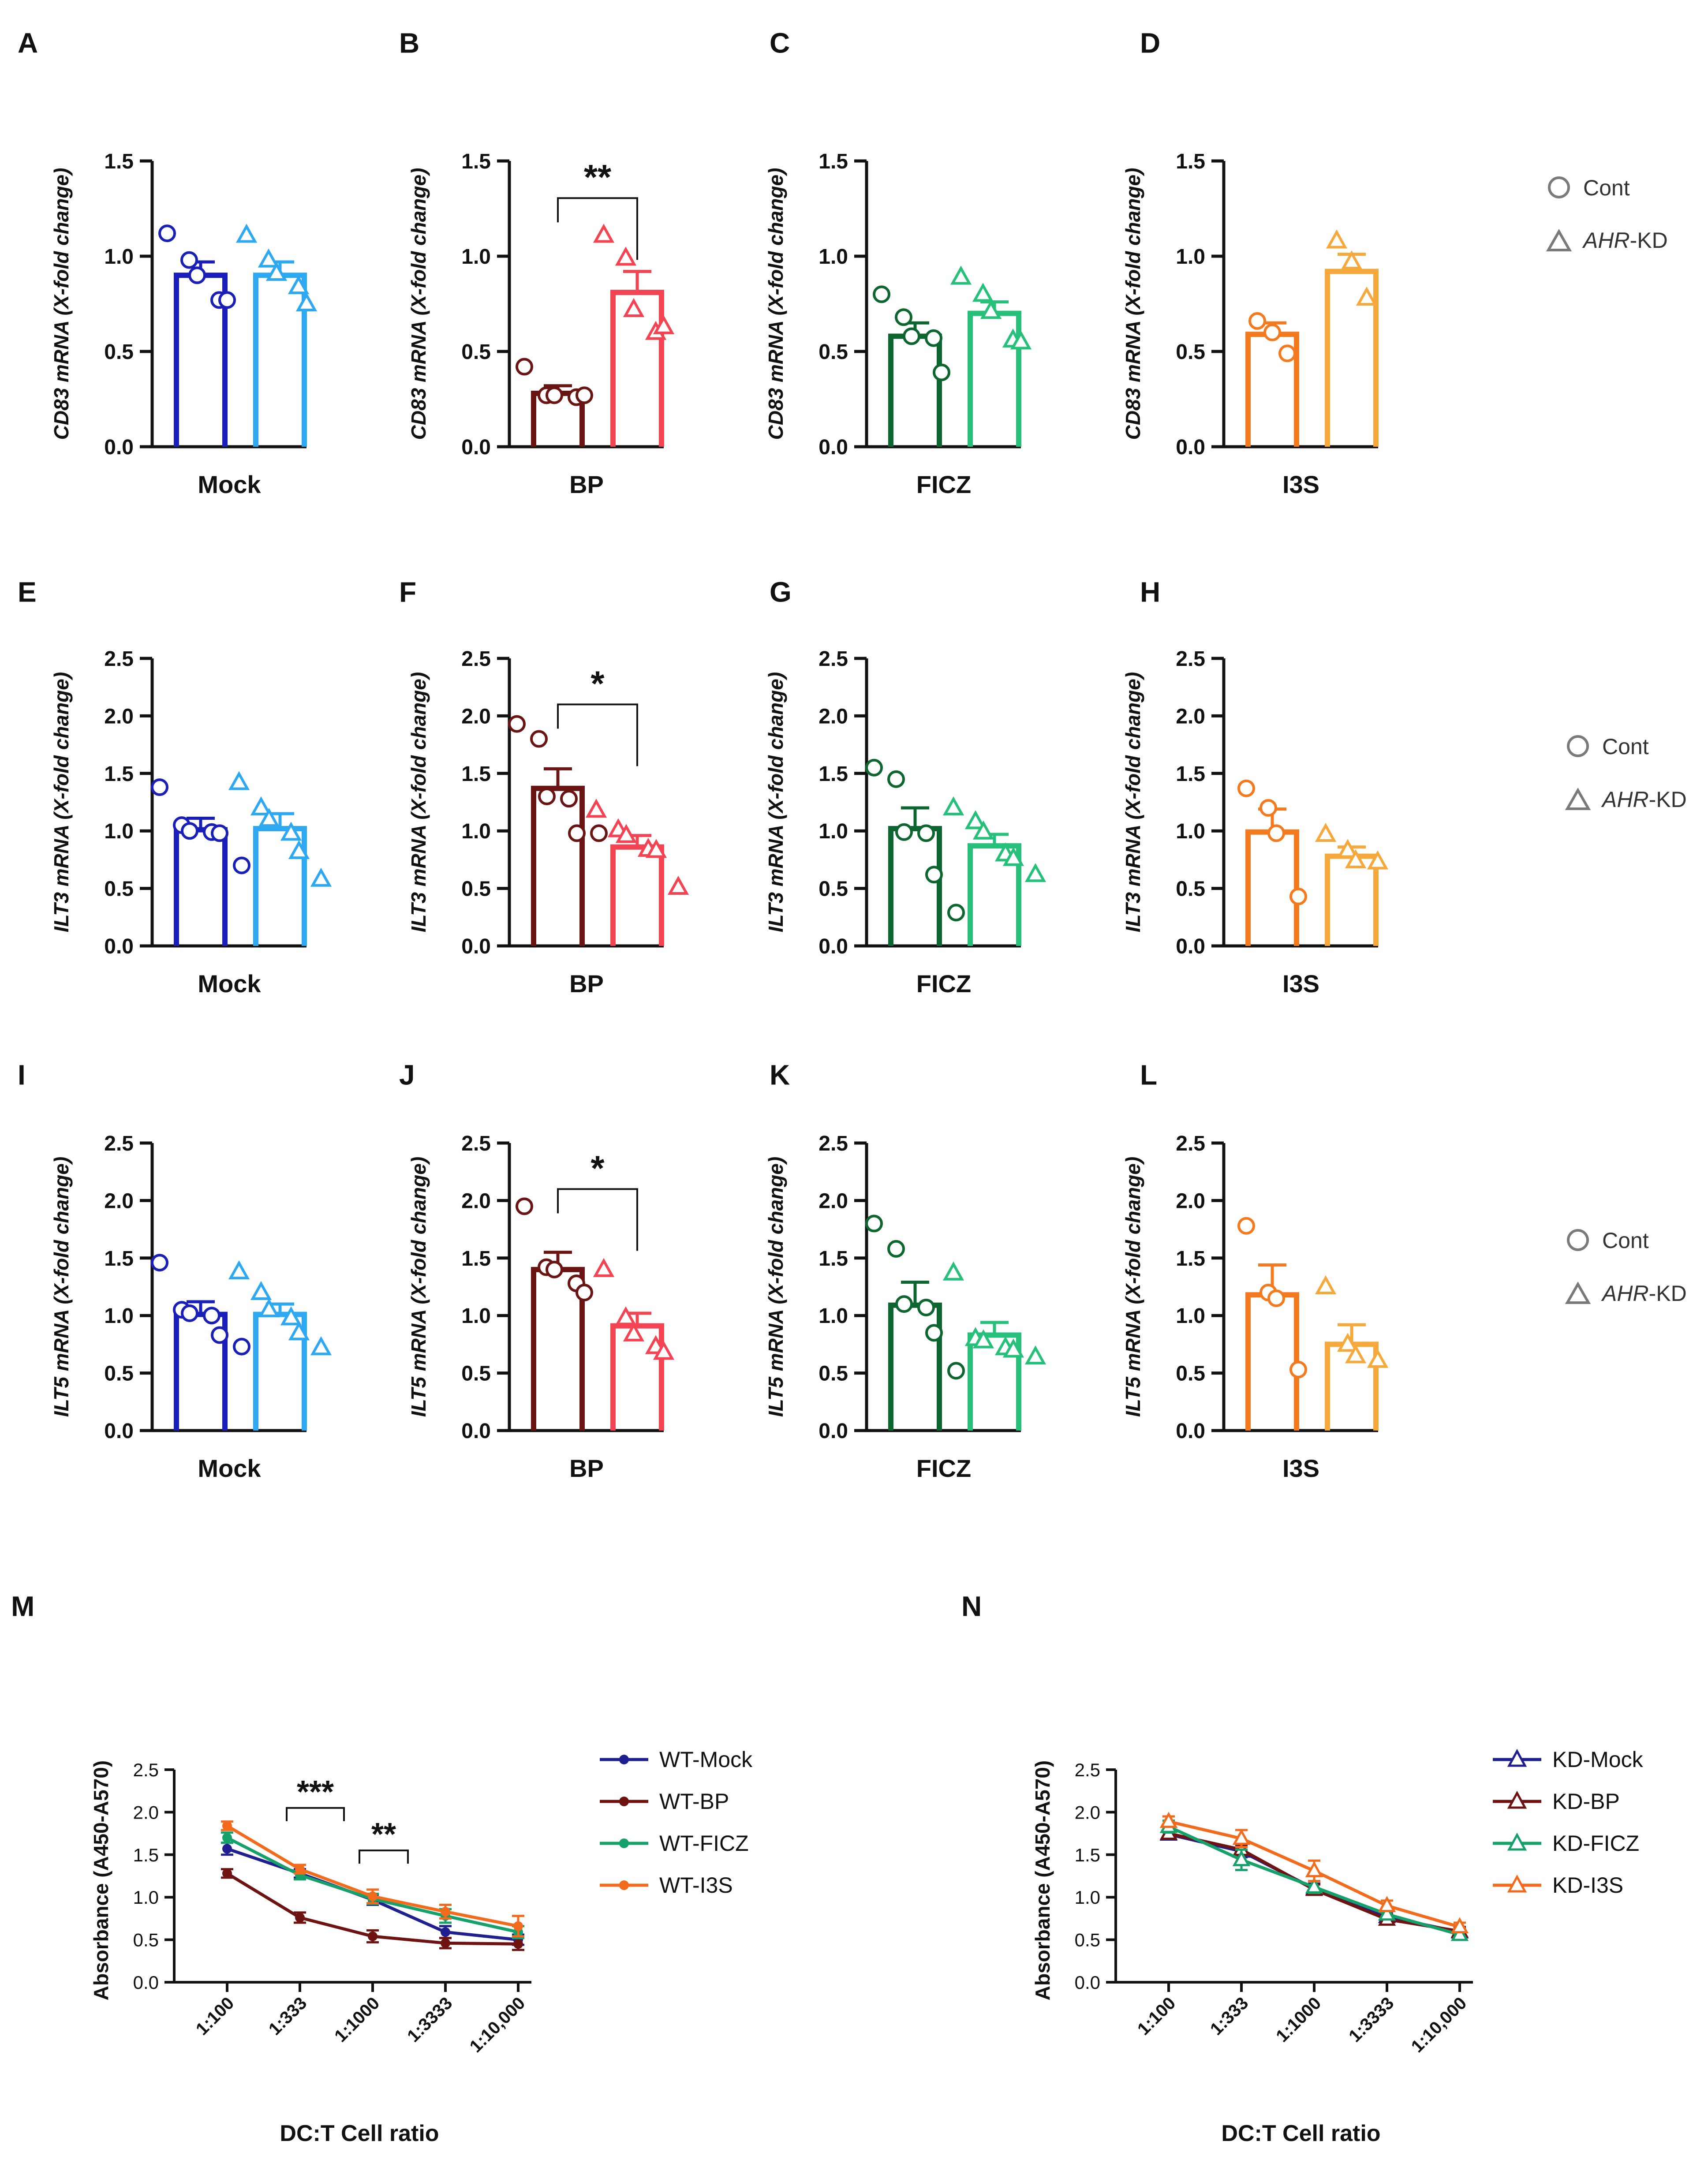 This screenshot has height=2182, width=1708. I want to click on legend-row2: Cont AHR-KD, so click(1626, 773).